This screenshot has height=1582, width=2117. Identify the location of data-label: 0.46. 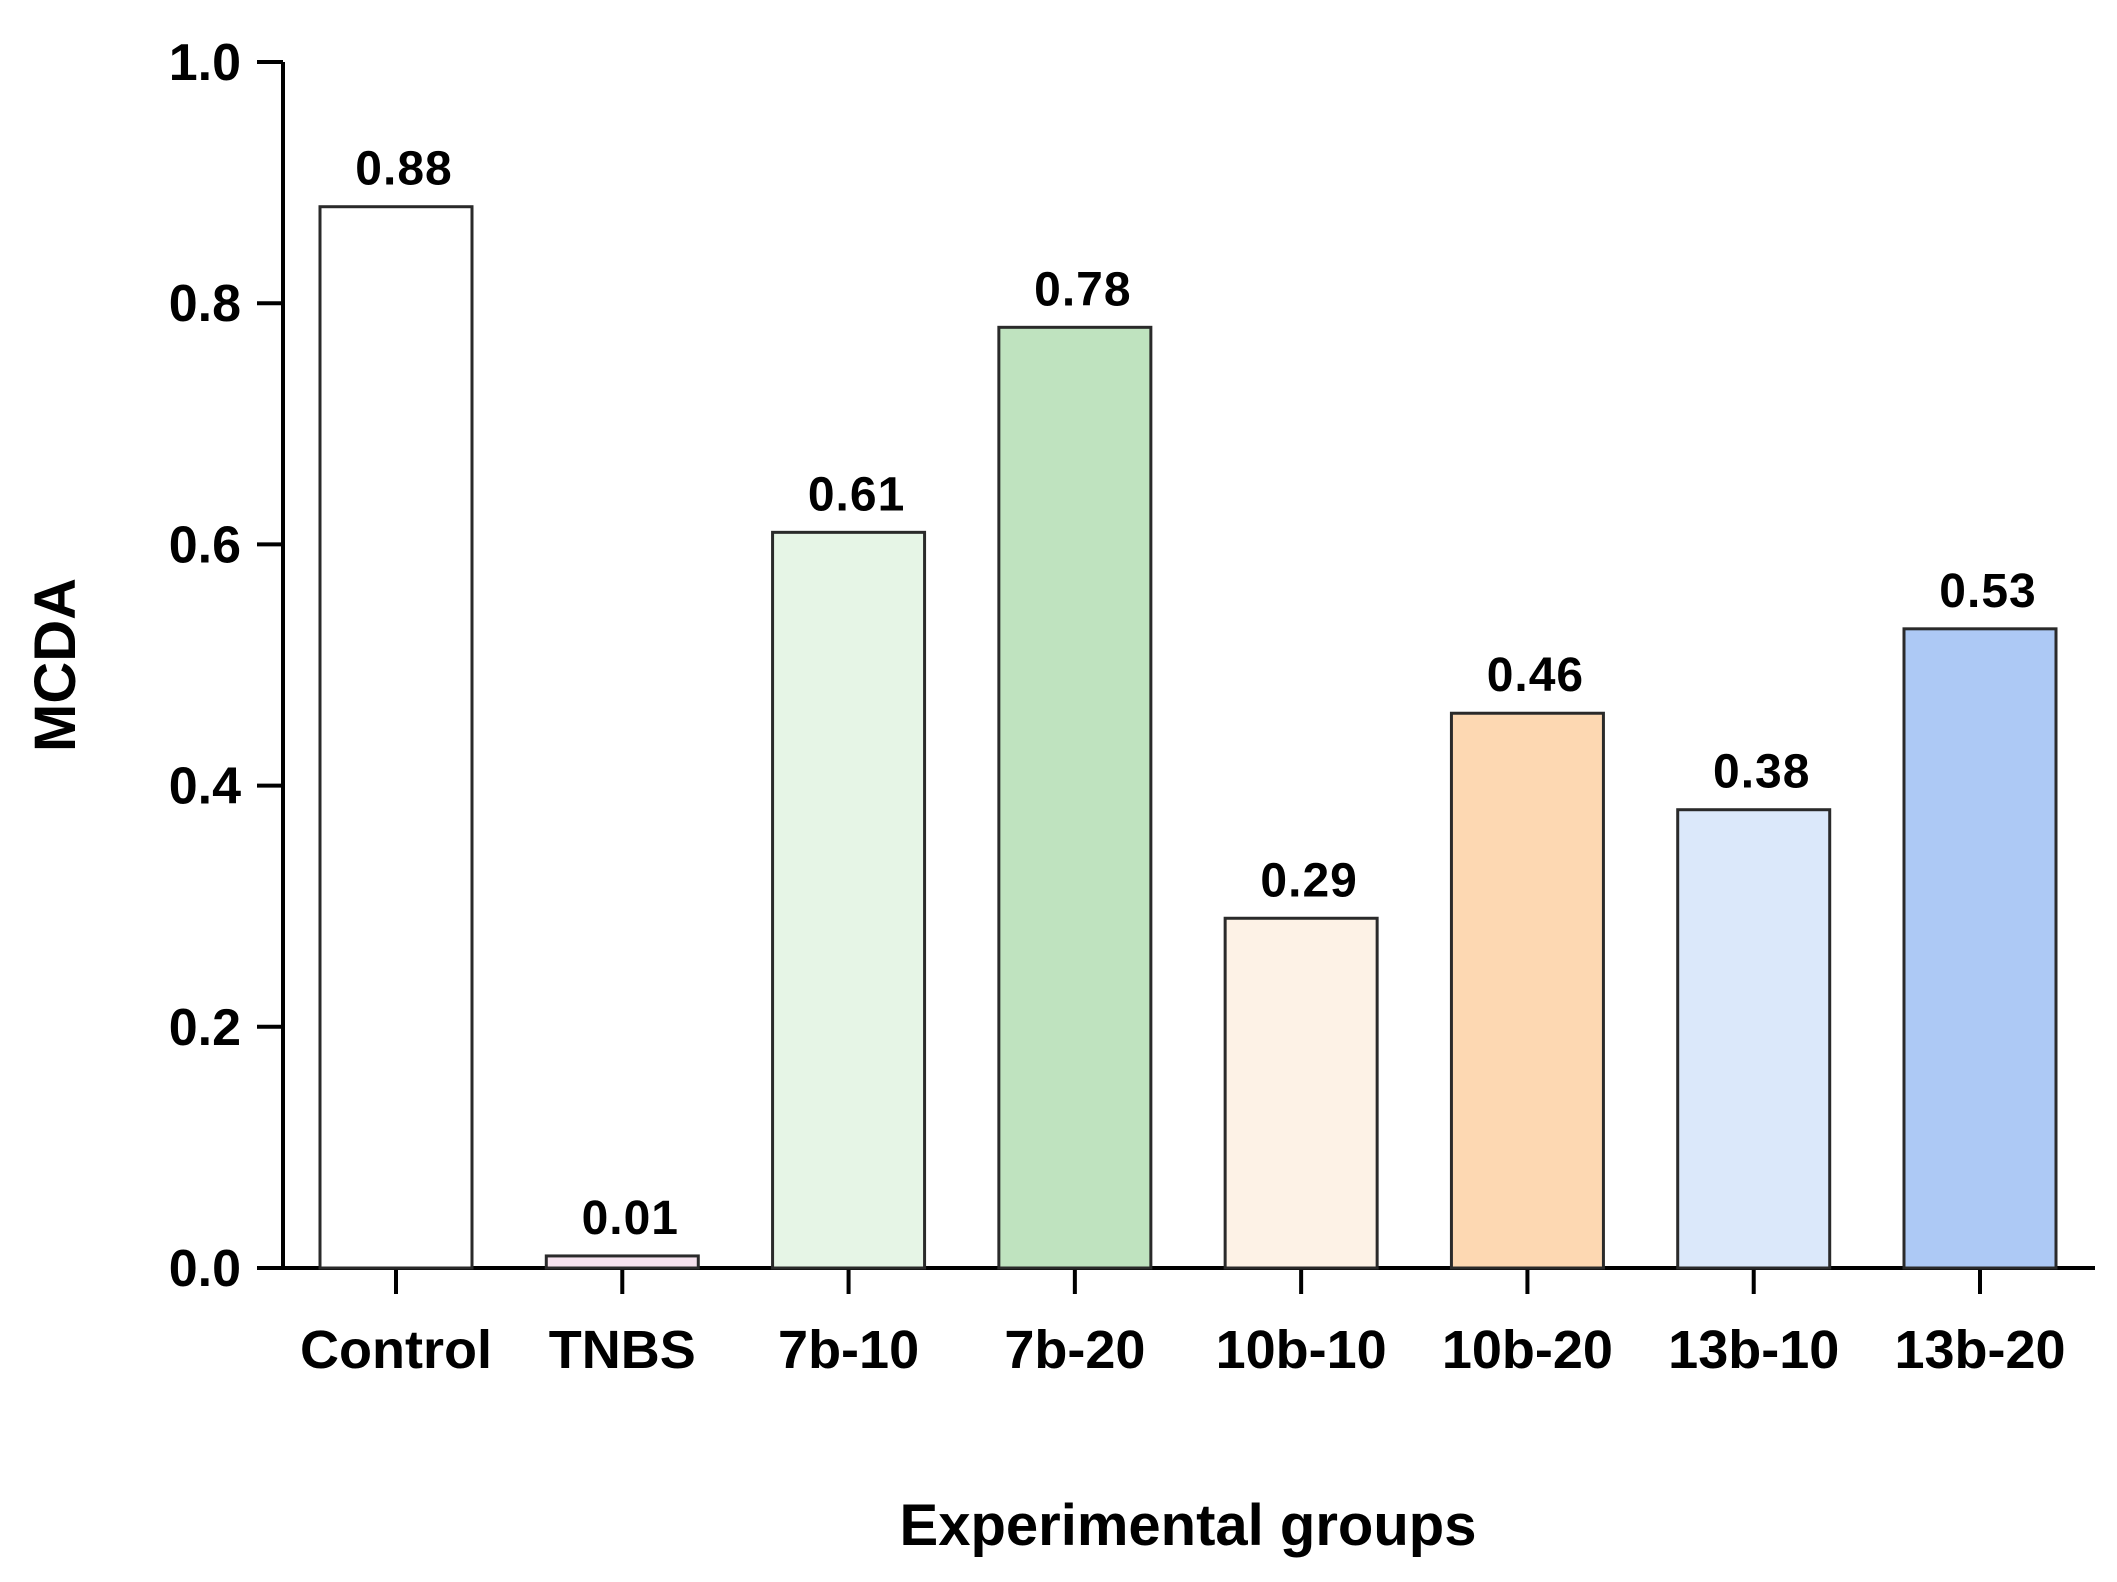
(1535, 675).